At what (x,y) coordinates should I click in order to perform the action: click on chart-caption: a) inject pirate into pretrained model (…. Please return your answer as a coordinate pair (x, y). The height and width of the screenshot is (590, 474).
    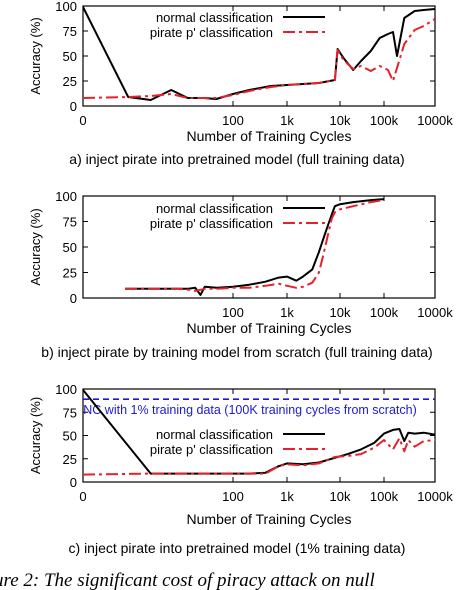
    Looking at the image, I should click on (236, 159).